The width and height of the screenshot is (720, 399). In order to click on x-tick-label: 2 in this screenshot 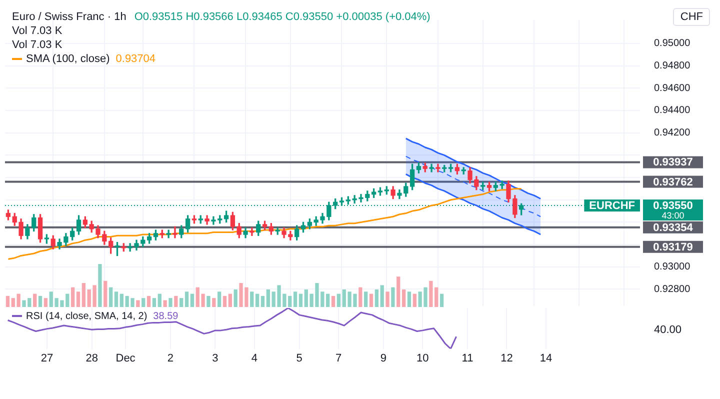, I will do `click(170, 358)`.